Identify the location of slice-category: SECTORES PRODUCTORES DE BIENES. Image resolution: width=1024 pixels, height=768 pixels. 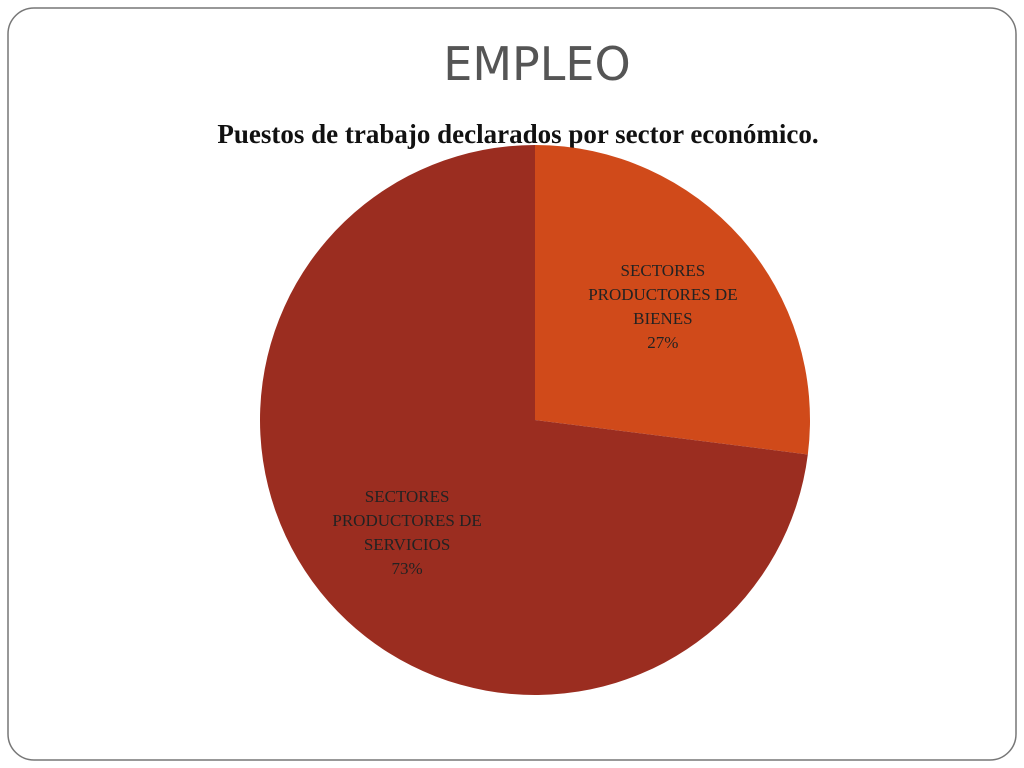
(663, 295).